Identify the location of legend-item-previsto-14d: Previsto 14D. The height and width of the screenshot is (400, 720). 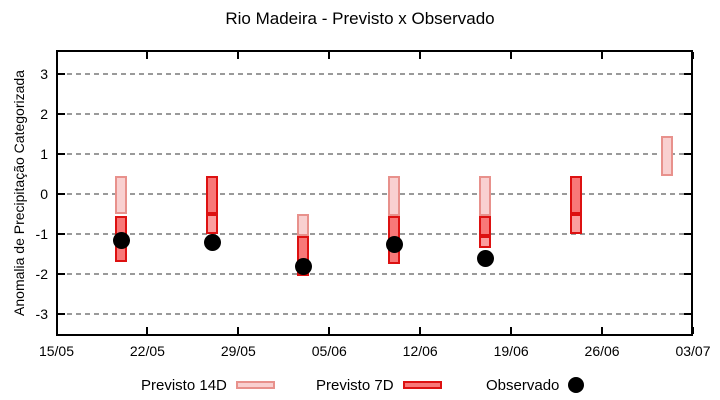
(208, 385).